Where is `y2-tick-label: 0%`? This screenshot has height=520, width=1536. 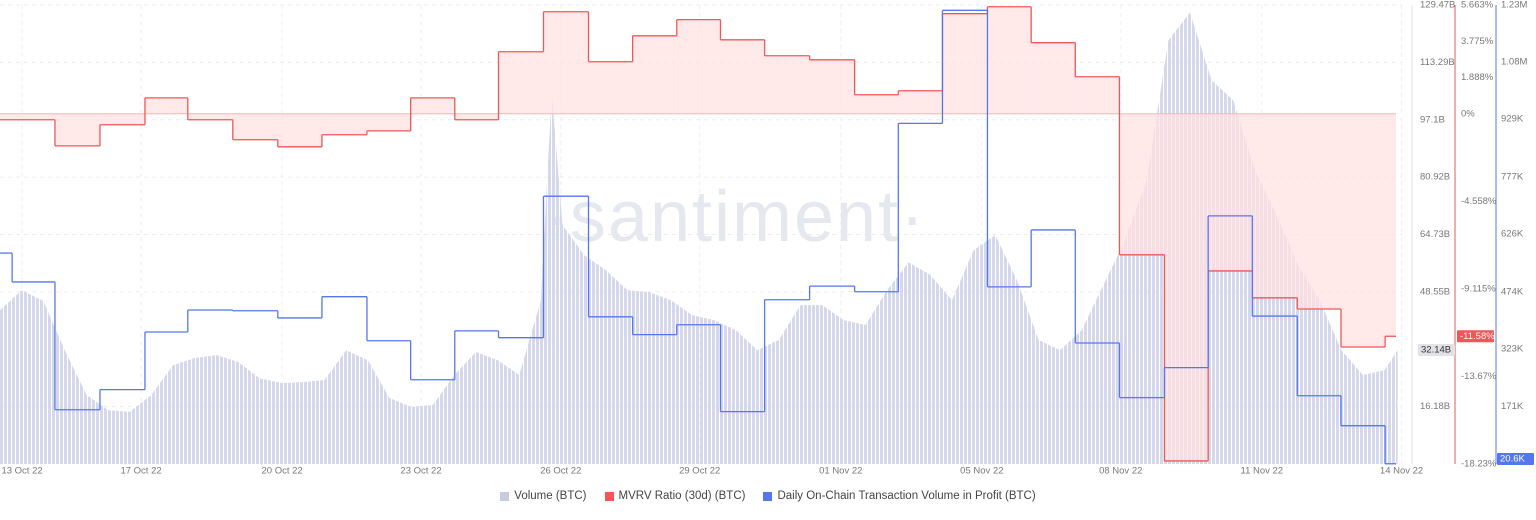 y2-tick-label: 0% is located at coordinates (1468, 113).